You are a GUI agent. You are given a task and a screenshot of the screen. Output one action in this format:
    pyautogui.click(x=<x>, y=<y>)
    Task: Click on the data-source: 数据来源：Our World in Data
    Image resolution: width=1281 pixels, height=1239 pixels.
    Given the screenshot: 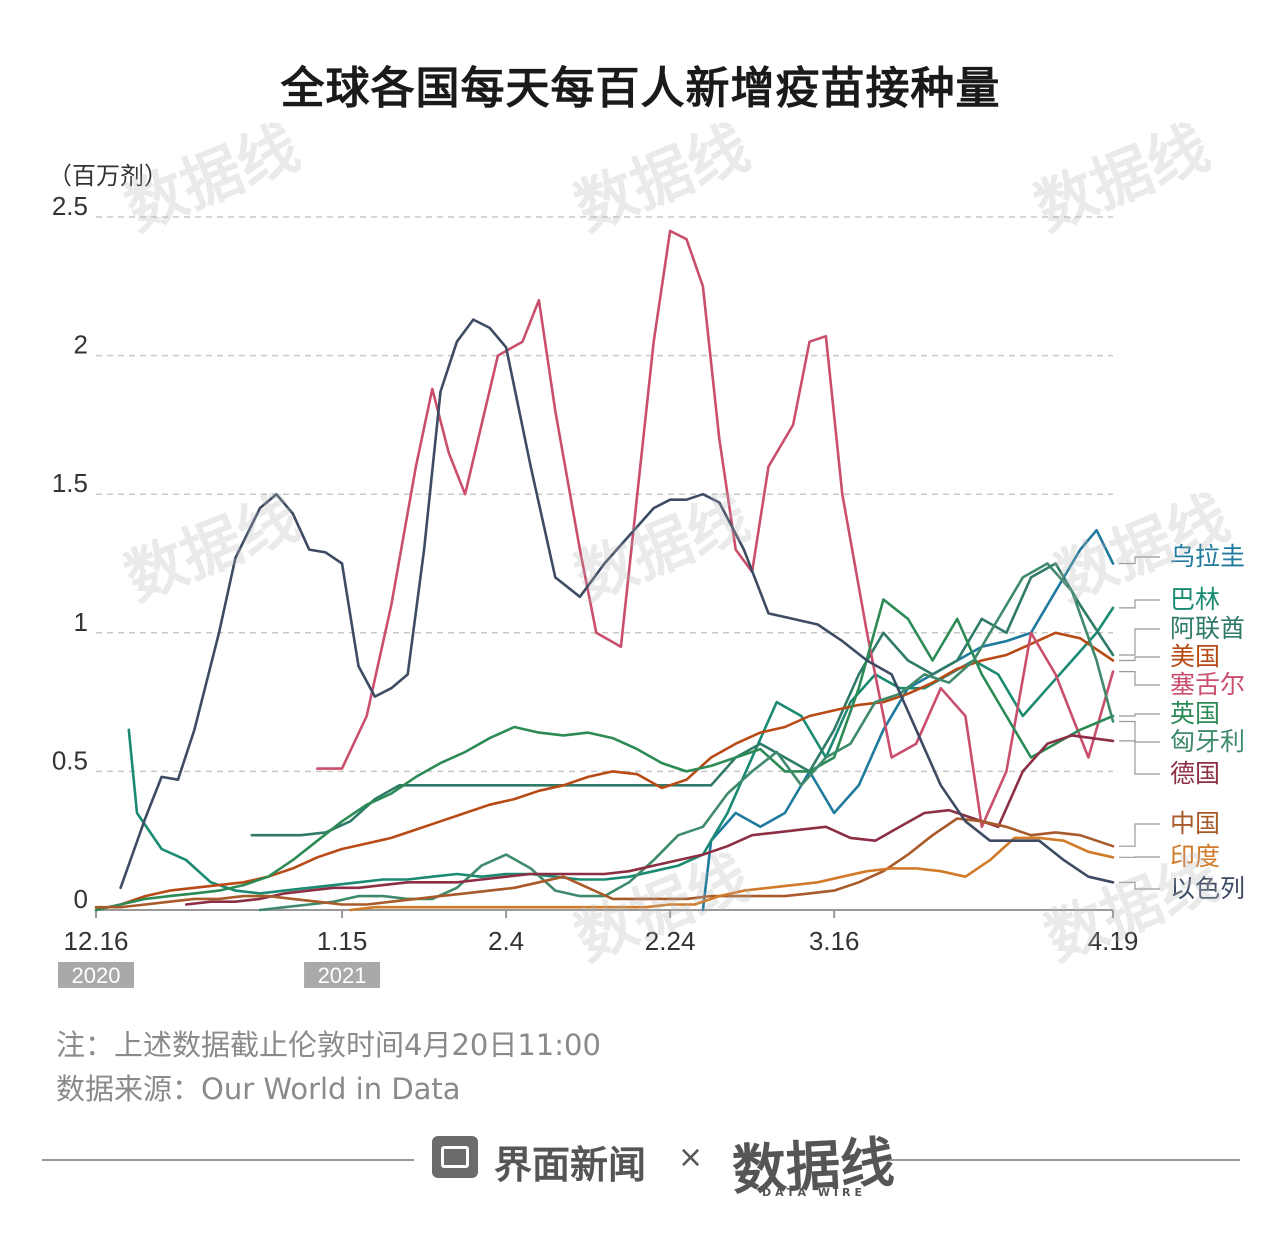 What is the action you would take?
    pyautogui.click(x=258, y=1089)
    